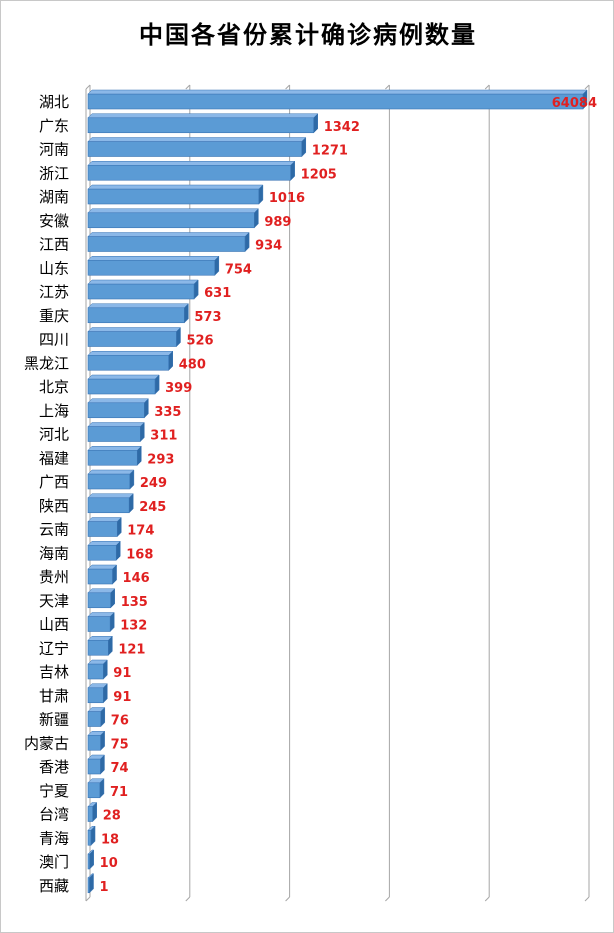 This screenshot has height=933, width=614. What do you see at coordinates (102, 788) in the screenshot?
I see `bar-side-宁夏` at bounding box center [102, 788].